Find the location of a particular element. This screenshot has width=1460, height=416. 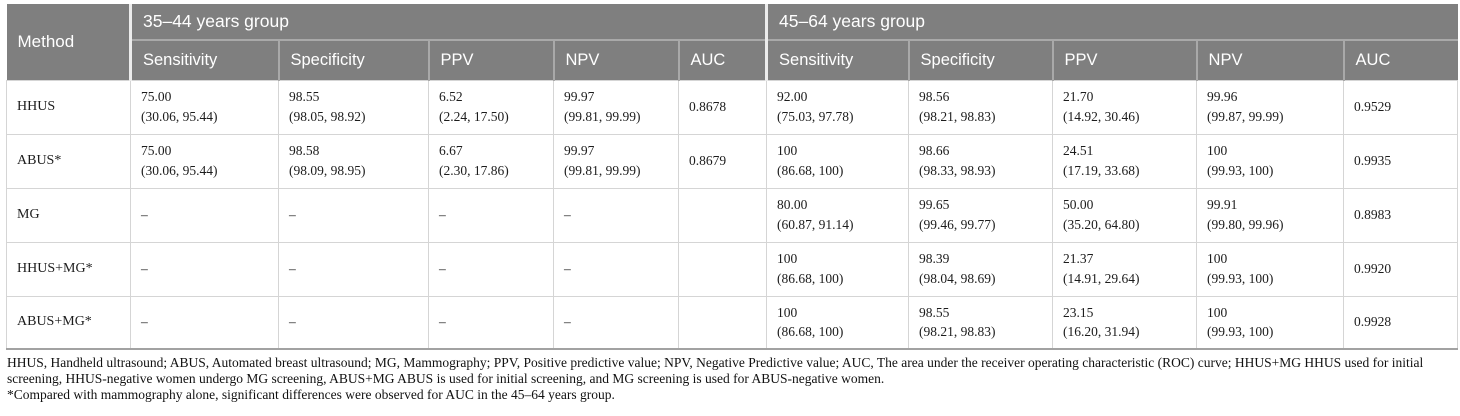

metric-value: 98.66 is located at coordinates (934, 151).